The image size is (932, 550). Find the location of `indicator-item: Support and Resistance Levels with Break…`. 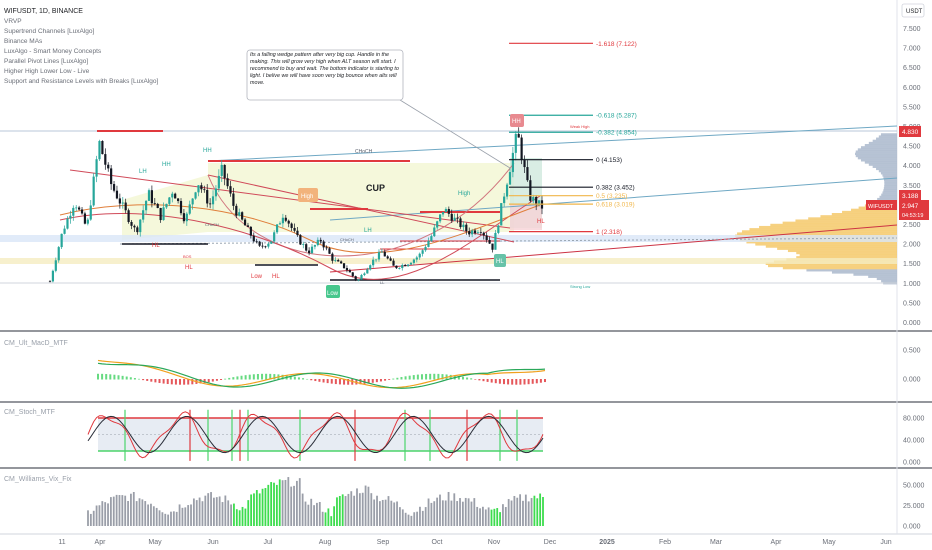

indicator-item: Support and Resistance Levels with Break… is located at coordinates (81, 81).